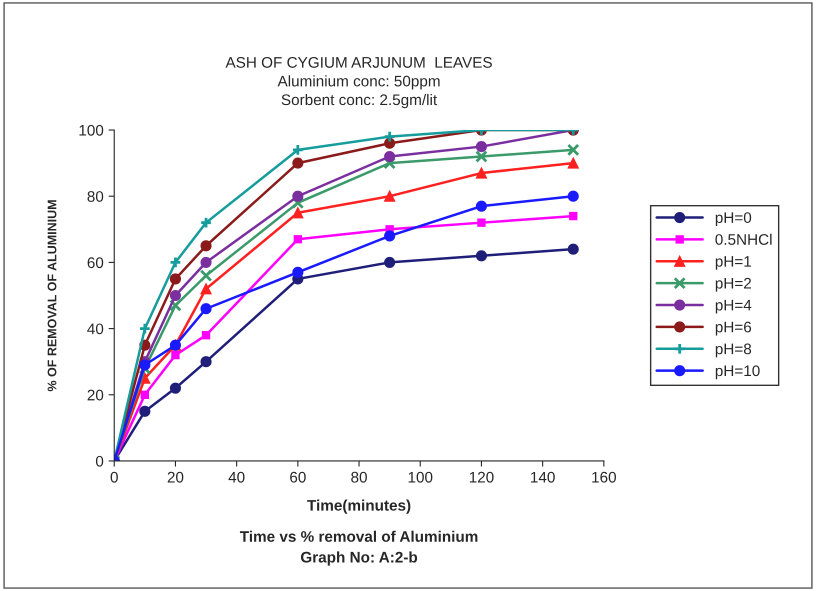 Image resolution: width=816 pixels, height=591 pixels. I want to click on legend-label: pH=1, so click(734, 263).